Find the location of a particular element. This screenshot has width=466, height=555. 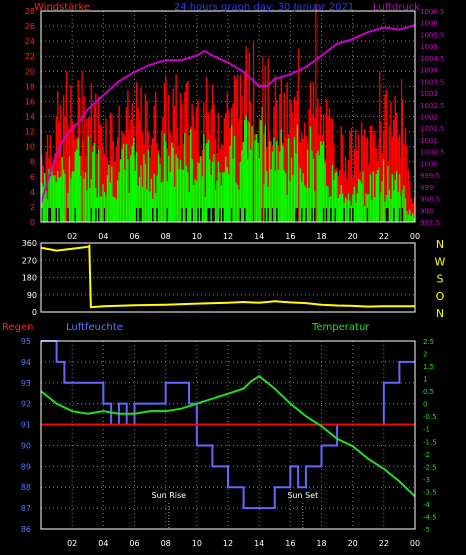

time-tick-label: 14 is located at coordinates (259, 543).